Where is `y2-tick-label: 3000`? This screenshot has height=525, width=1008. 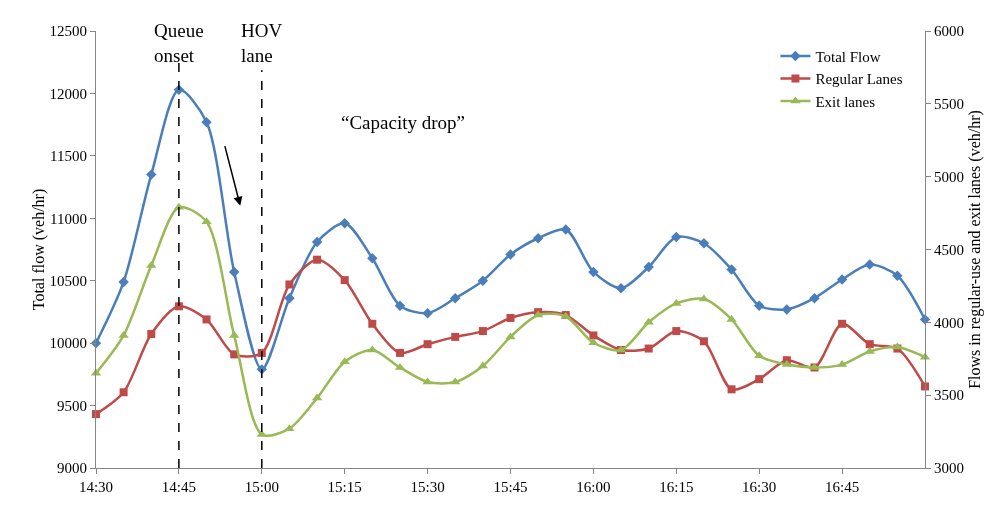 y2-tick-label: 3000 is located at coordinates (949, 468).